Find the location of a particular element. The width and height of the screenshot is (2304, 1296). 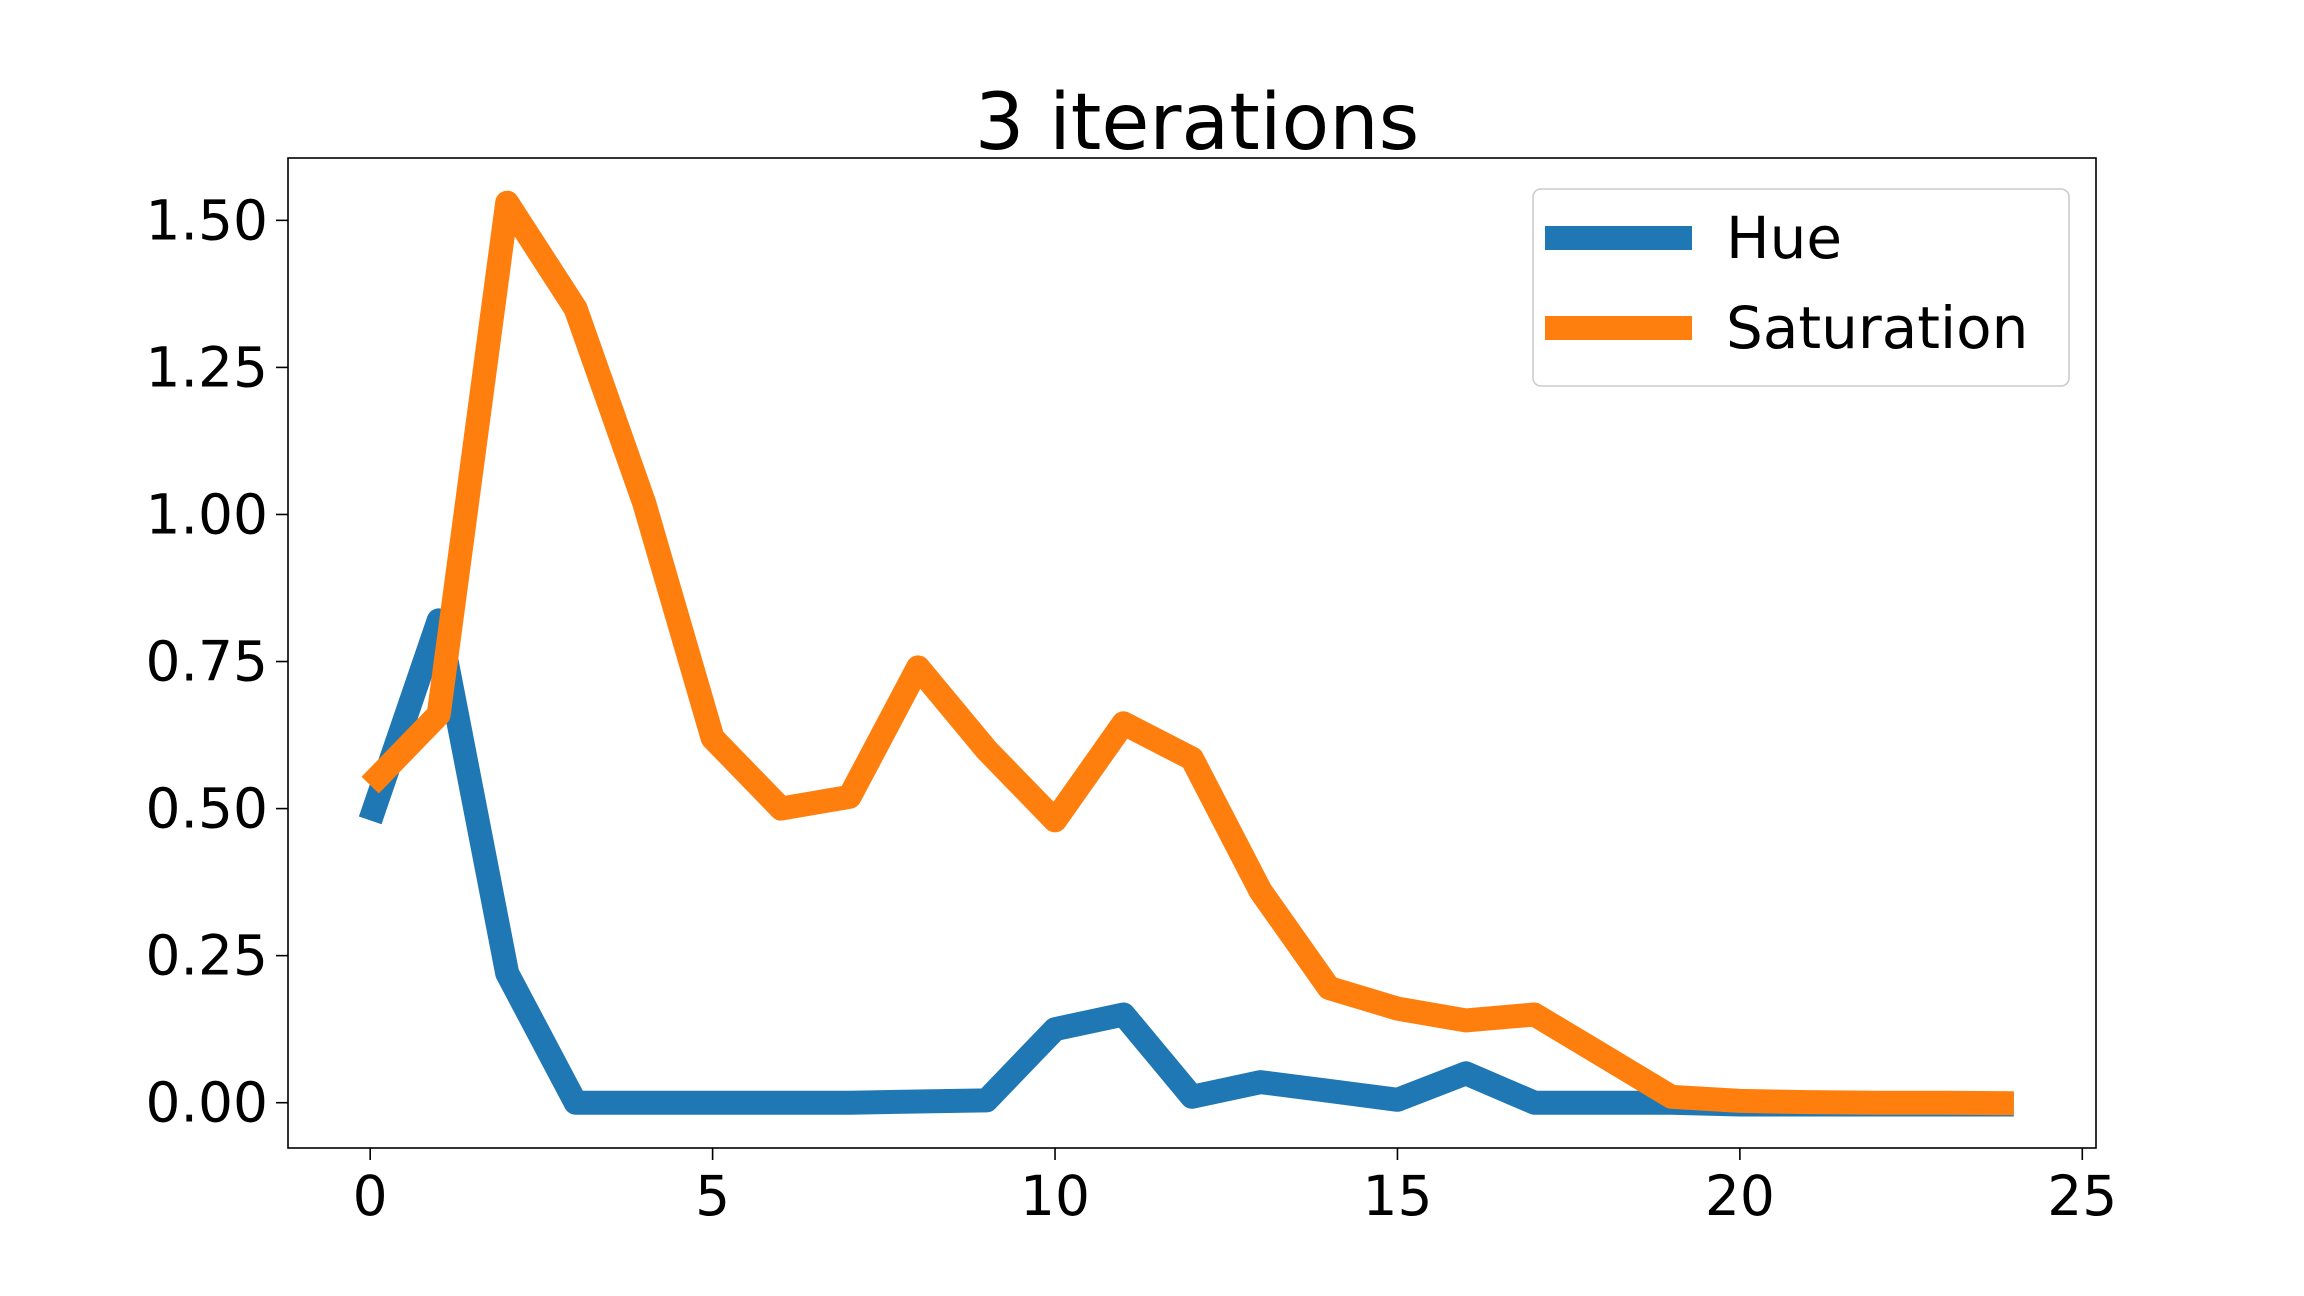

y-axis: 0.00 0.25 0.50 0.75 1.00 1.25 1.50 is located at coordinates (217, 661).